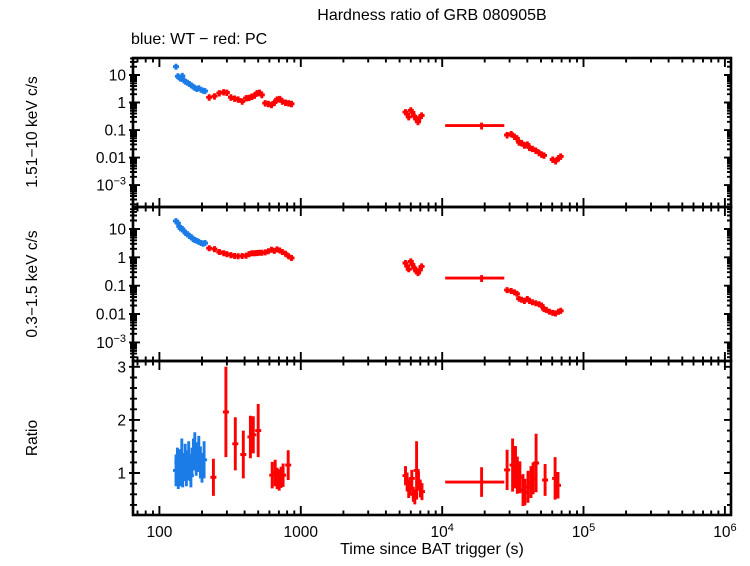  Describe the element at coordinates (583, 531) in the screenshot. I see `x-tick-label: 10⁵` at that location.